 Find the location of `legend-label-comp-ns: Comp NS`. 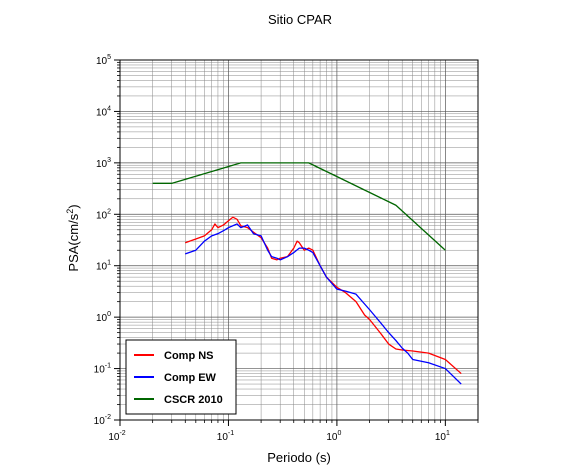

legend-label-comp-ns: Comp NS is located at coordinates (189, 356).